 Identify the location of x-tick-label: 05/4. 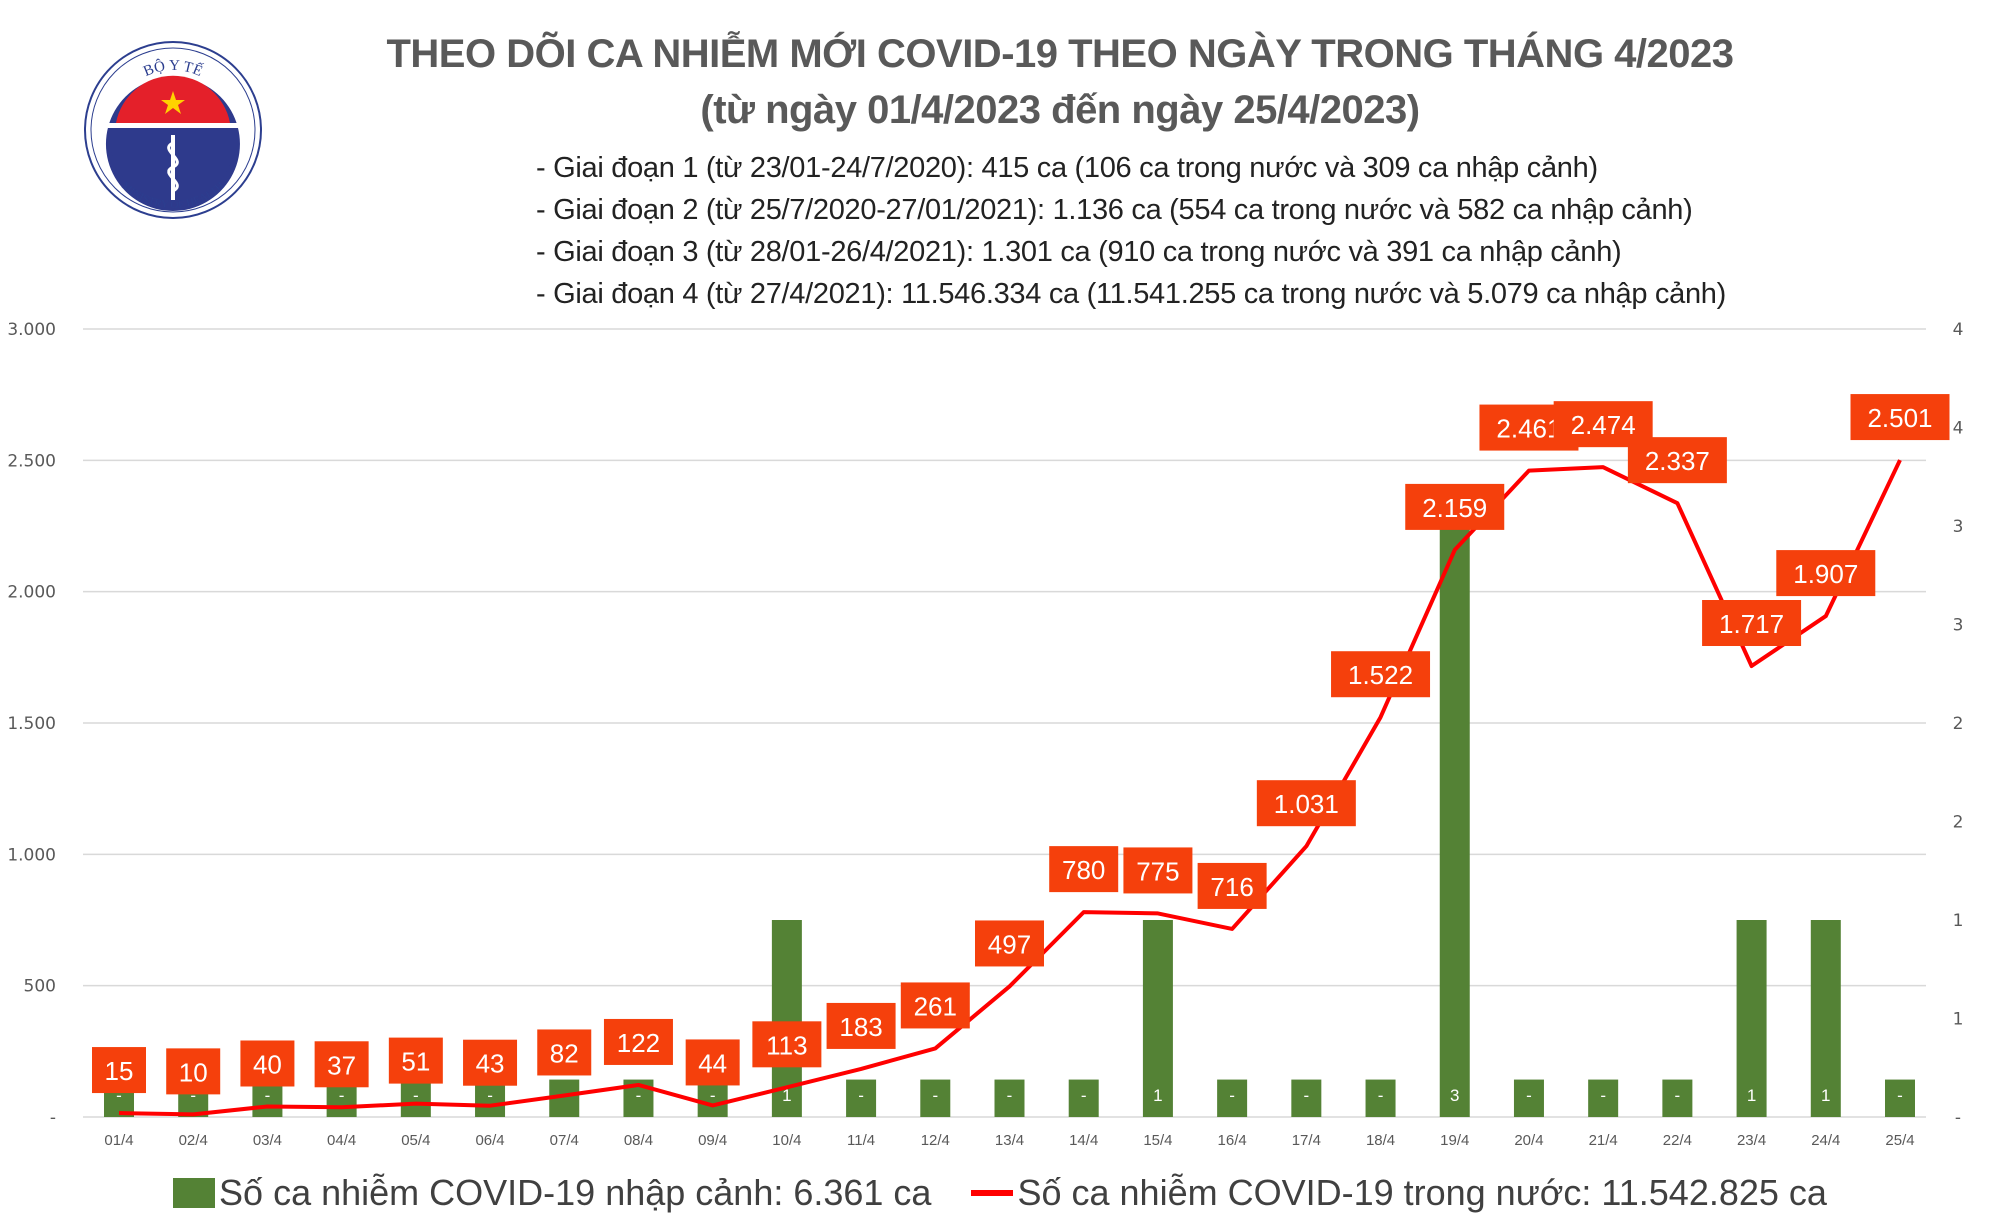
(415, 1140).